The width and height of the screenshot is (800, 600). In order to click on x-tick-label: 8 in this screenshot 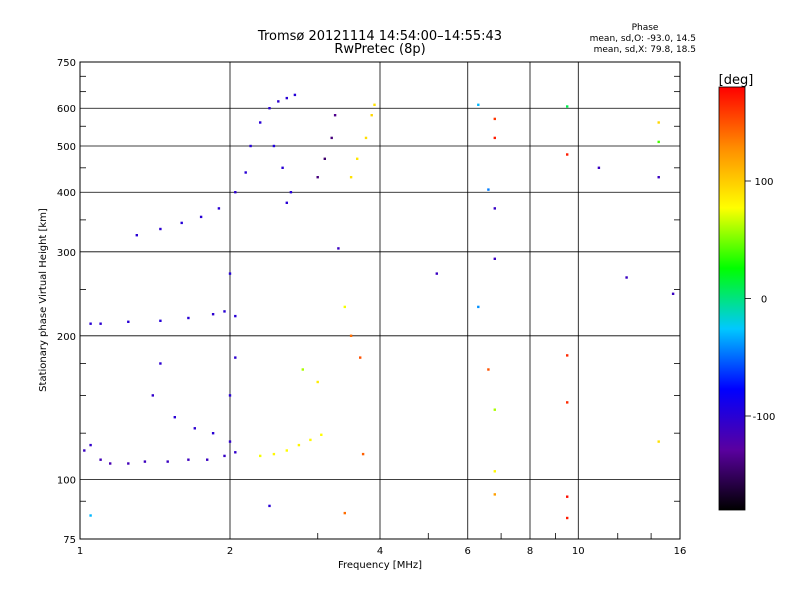, I will do `click(530, 551)`.